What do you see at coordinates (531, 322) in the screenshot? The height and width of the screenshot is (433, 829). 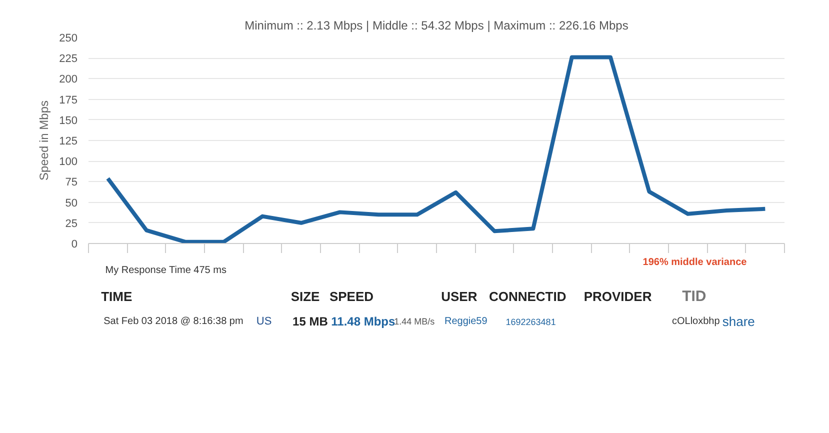 I see `text: 1692263481` at bounding box center [531, 322].